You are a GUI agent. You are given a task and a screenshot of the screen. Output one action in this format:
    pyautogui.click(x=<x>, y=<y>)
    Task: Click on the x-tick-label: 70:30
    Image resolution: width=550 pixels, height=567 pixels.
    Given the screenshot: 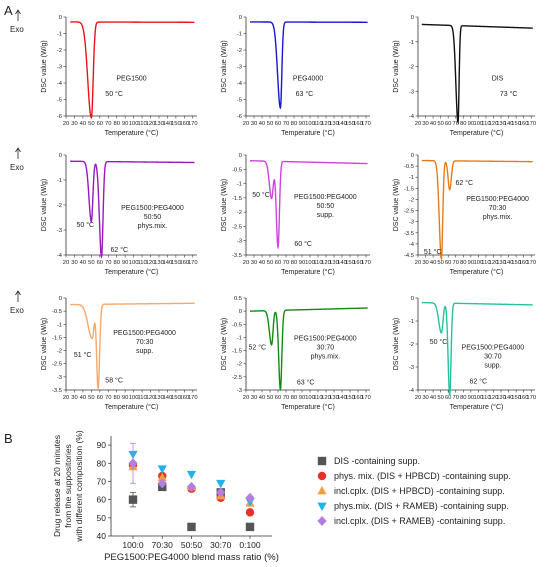 What is the action you would take?
    pyautogui.click(x=163, y=545)
    